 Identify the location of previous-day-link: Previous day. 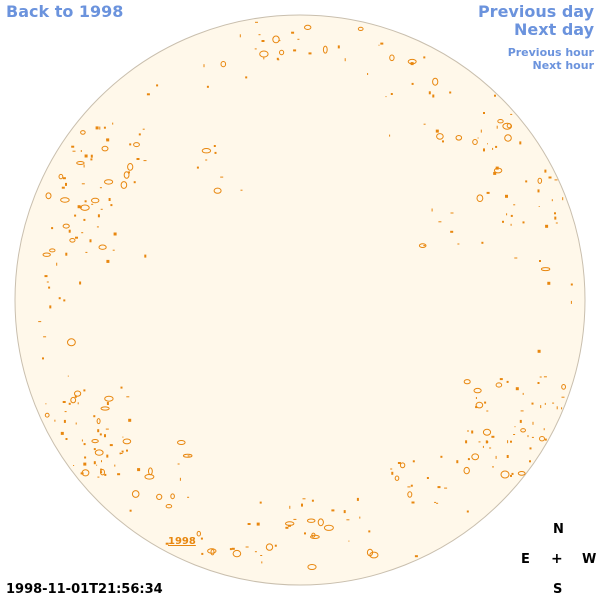
(535, 11).